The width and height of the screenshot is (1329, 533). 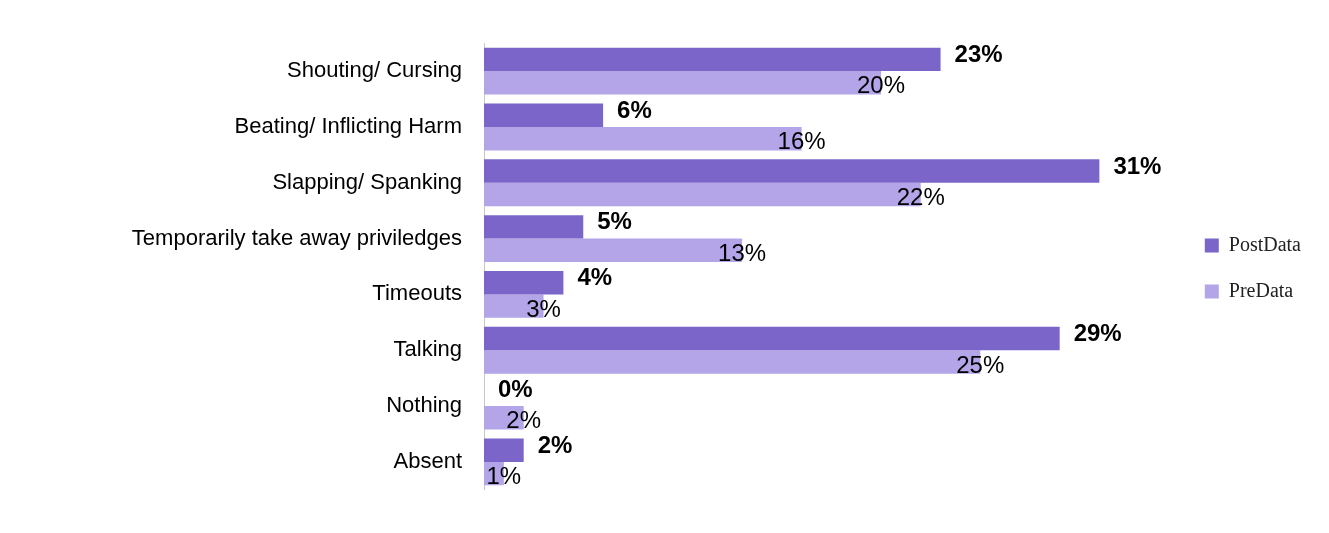 What do you see at coordinates (515, 388) in the screenshot?
I see `data-label: 0%` at bounding box center [515, 388].